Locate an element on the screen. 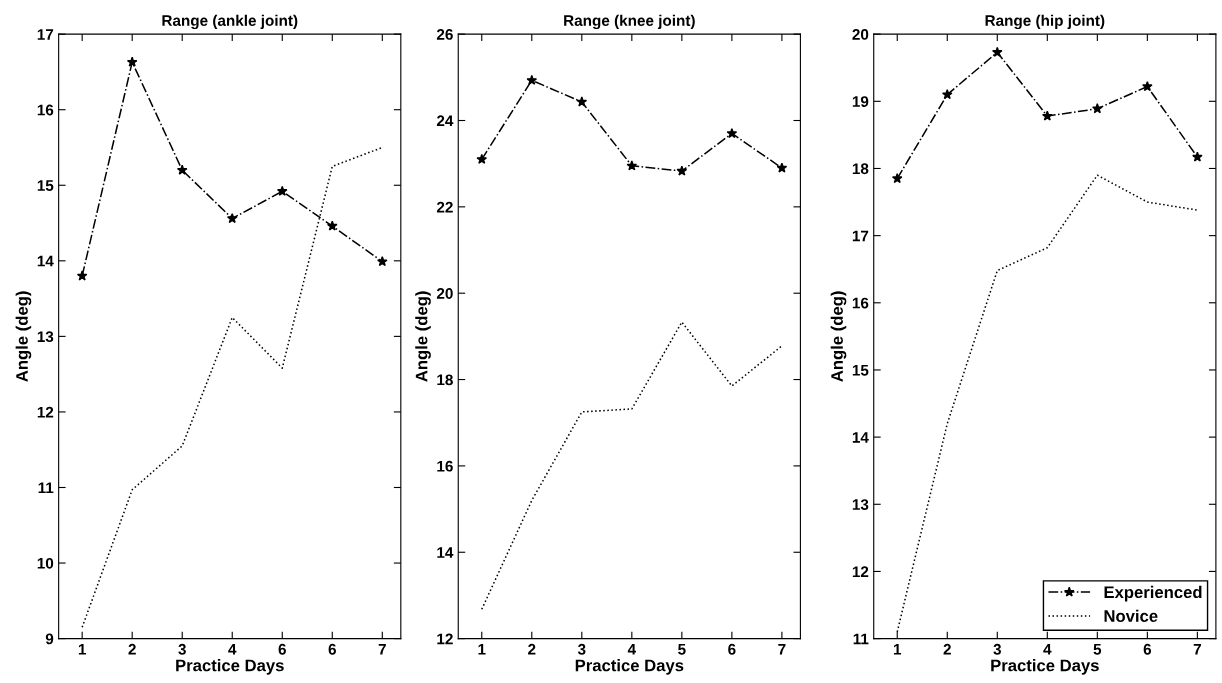  y-tick-label: 10 is located at coordinates (45, 563).